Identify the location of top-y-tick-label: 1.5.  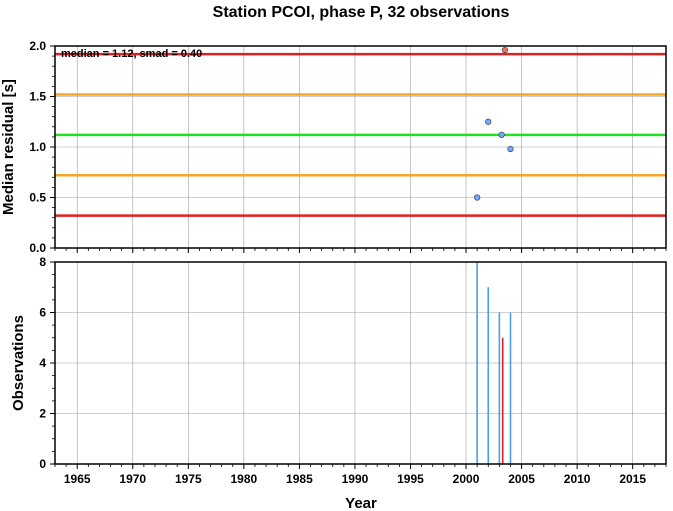
(37, 97).